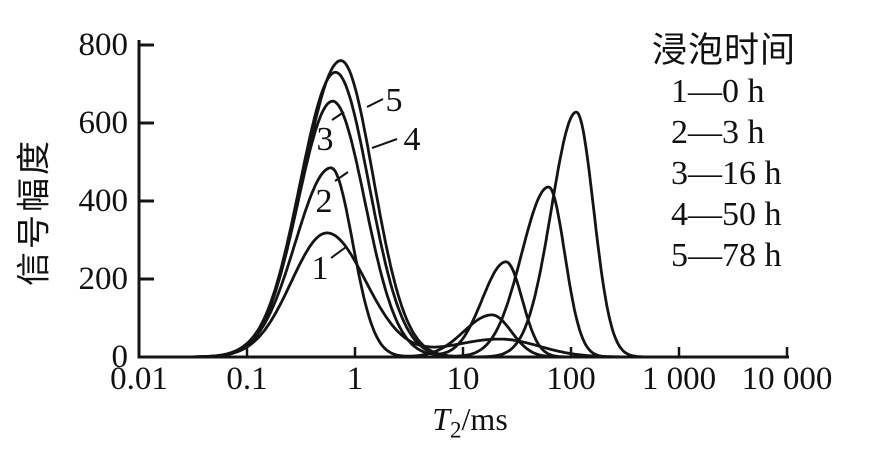 This screenshot has height=461, width=872. I want to click on x-tick-label: 1 000, so click(679, 379).